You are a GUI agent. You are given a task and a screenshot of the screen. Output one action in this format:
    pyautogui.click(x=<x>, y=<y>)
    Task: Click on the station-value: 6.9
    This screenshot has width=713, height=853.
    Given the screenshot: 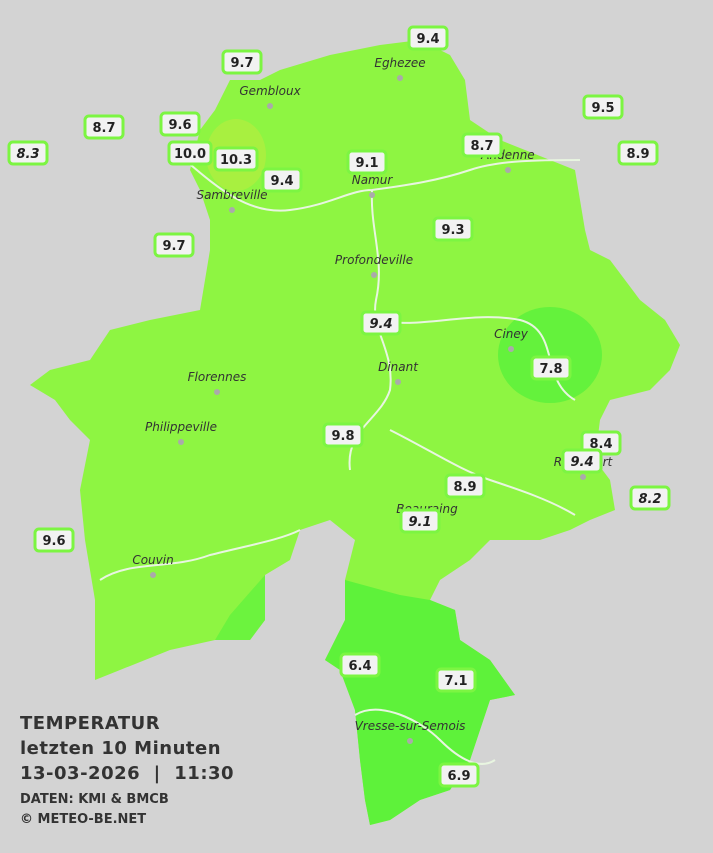 What is the action you would take?
    pyautogui.click(x=458, y=776)
    